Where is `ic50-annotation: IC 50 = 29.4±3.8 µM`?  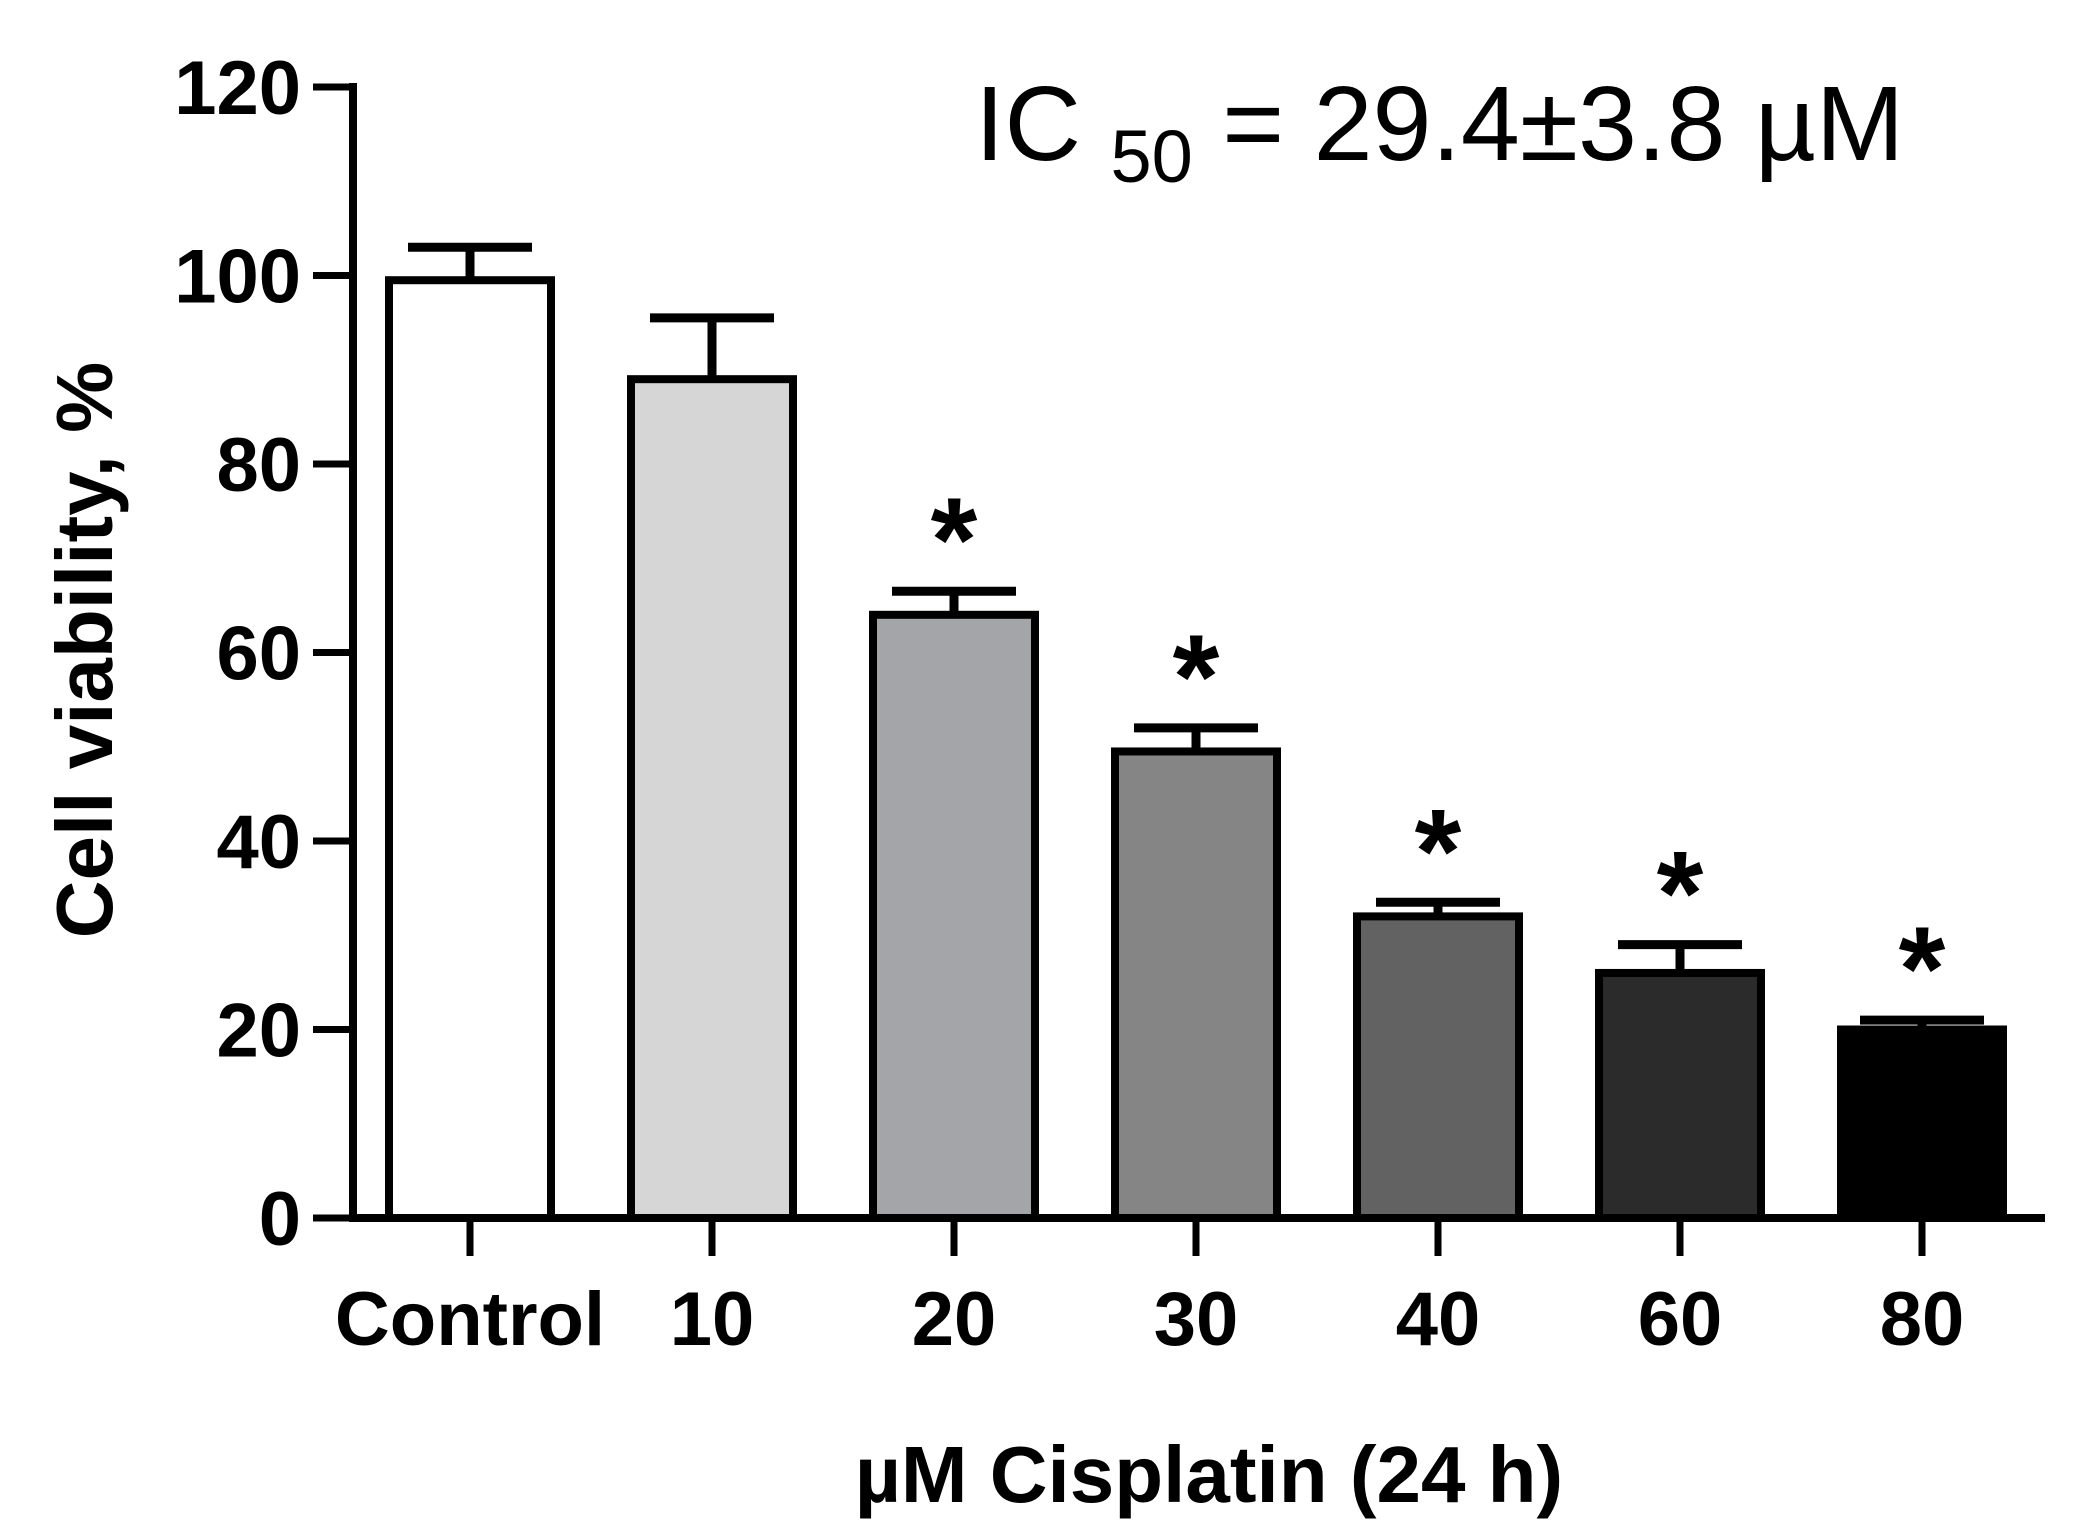 ic50-annotation: IC 50 = 29.4±3.8 µM is located at coordinates (1439, 135).